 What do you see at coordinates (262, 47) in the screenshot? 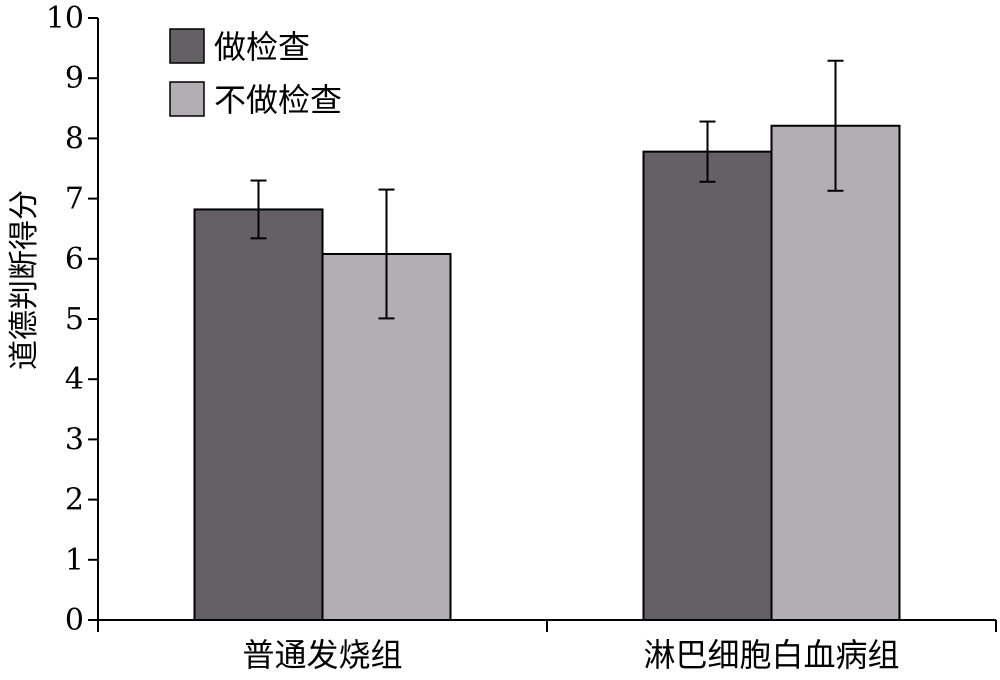
I see `legend-label-exam: 做检查` at bounding box center [262, 47].